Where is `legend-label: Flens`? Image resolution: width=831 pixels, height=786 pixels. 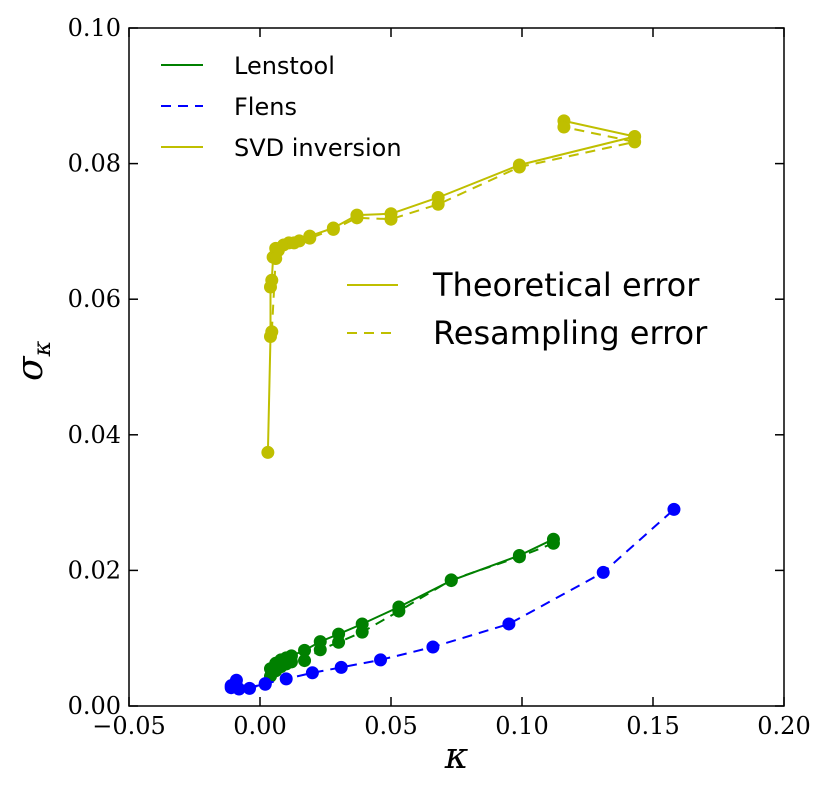
legend-label: Flens is located at coordinates (265, 107).